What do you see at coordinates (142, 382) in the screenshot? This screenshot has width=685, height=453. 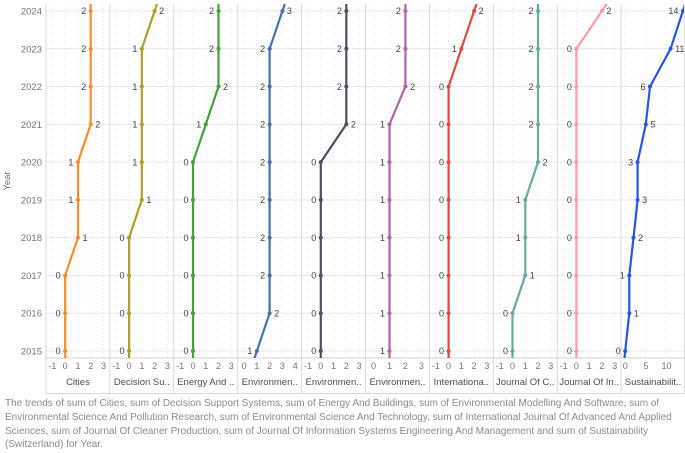 I see `panel-title: Decision Su..` at bounding box center [142, 382].